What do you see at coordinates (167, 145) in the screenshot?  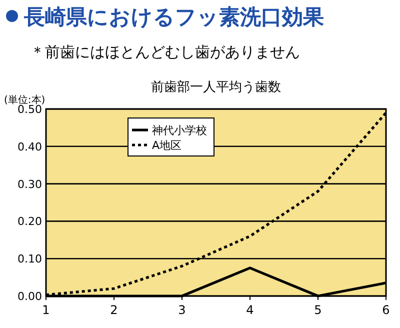 I see `legend-label: A地区` at bounding box center [167, 145].